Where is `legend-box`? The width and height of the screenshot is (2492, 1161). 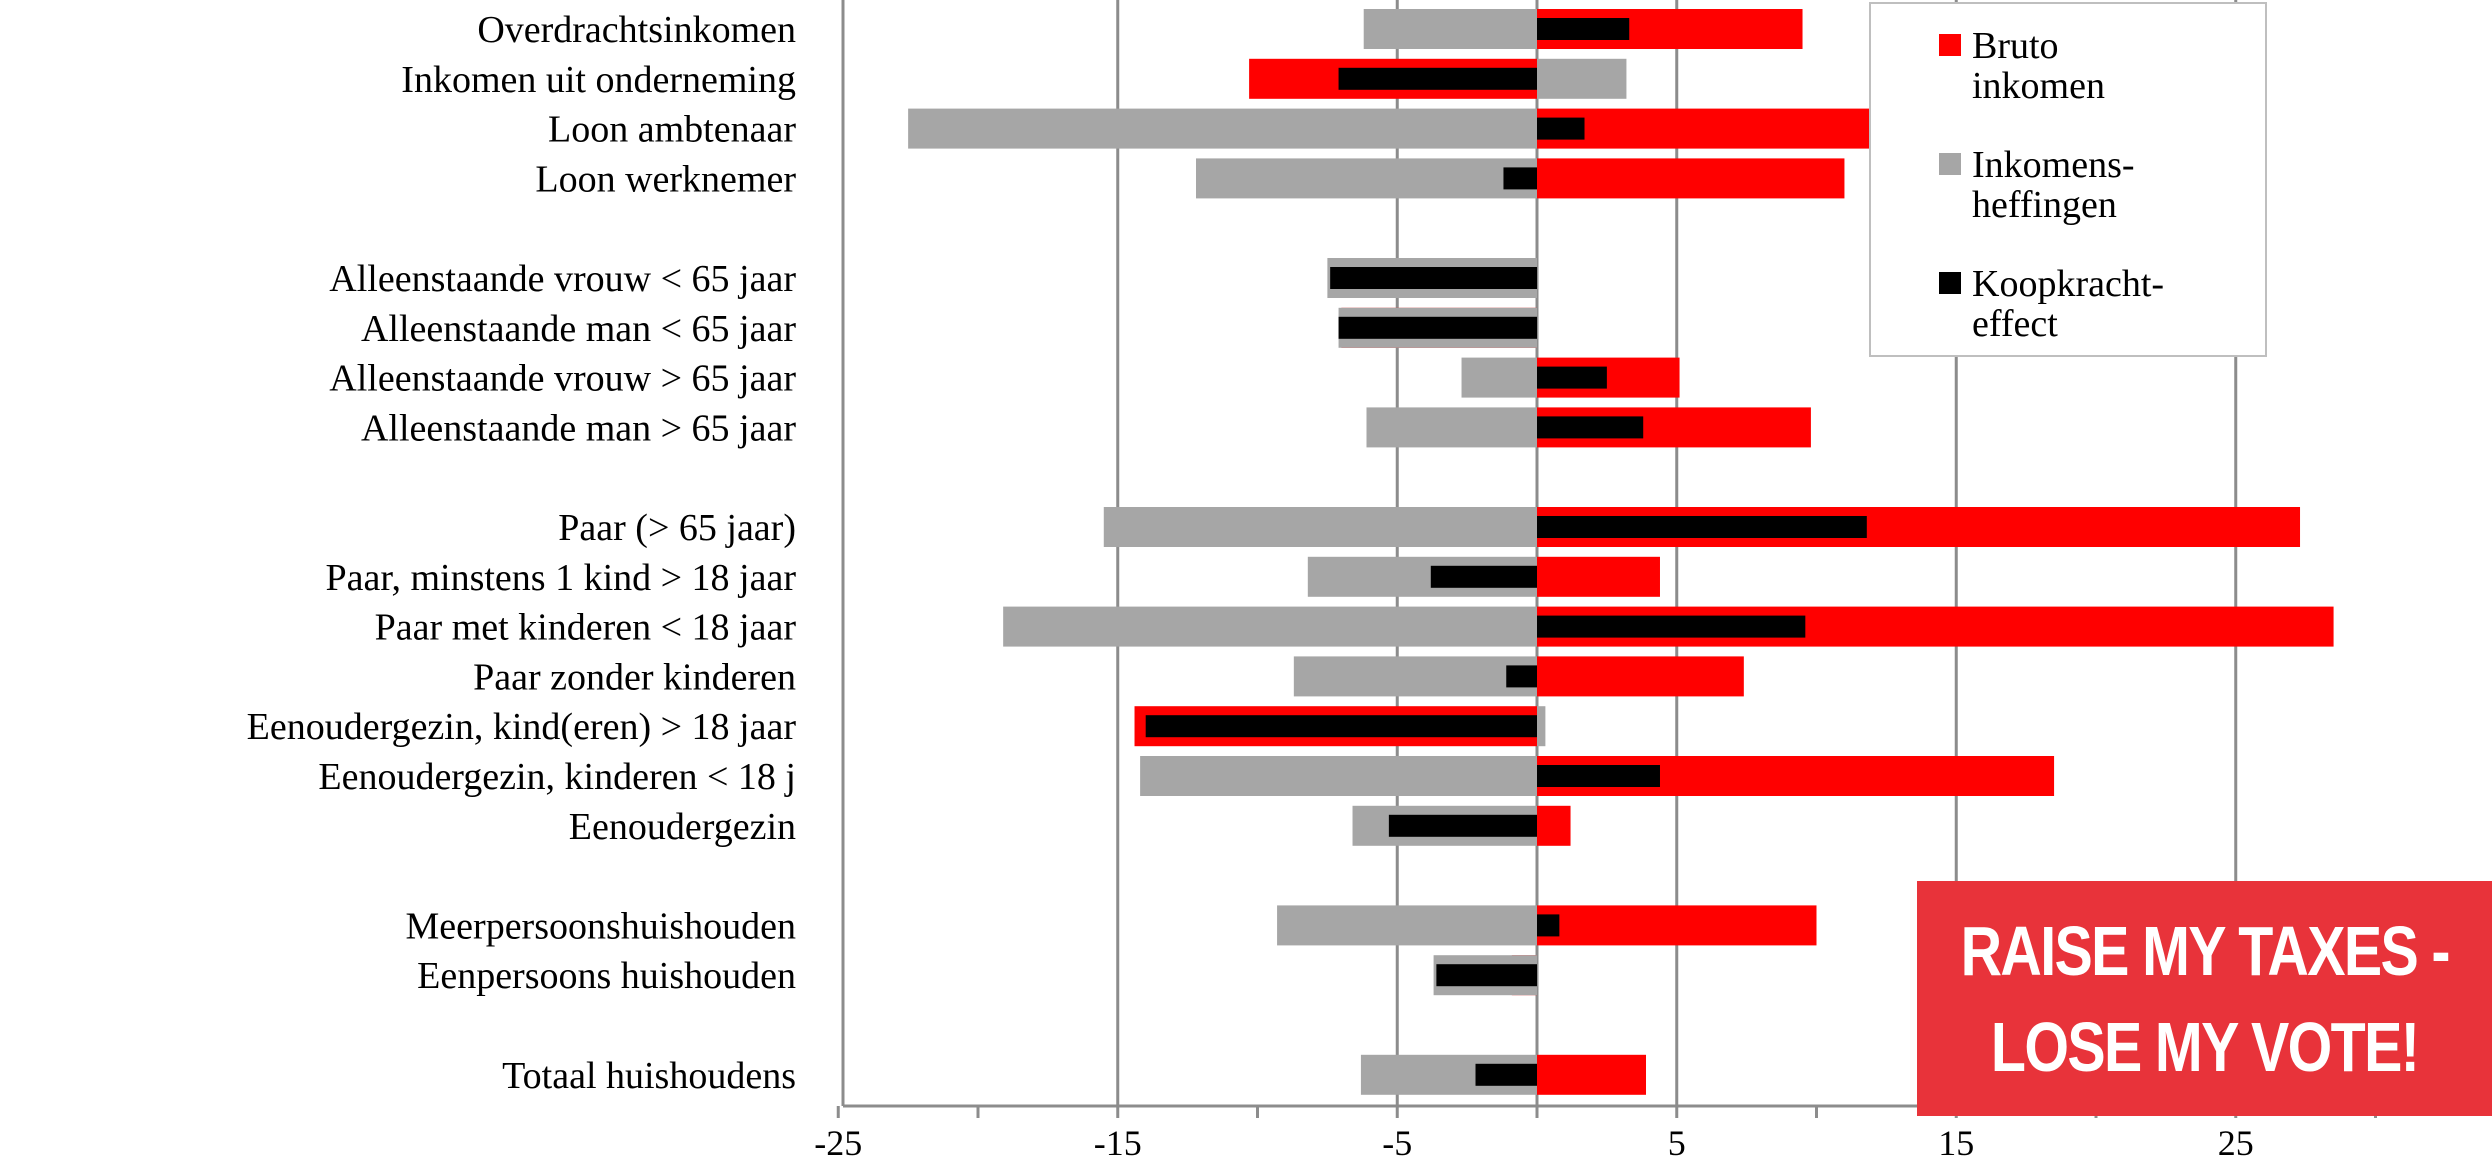 legend-box is located at coordinates (2068, 179).